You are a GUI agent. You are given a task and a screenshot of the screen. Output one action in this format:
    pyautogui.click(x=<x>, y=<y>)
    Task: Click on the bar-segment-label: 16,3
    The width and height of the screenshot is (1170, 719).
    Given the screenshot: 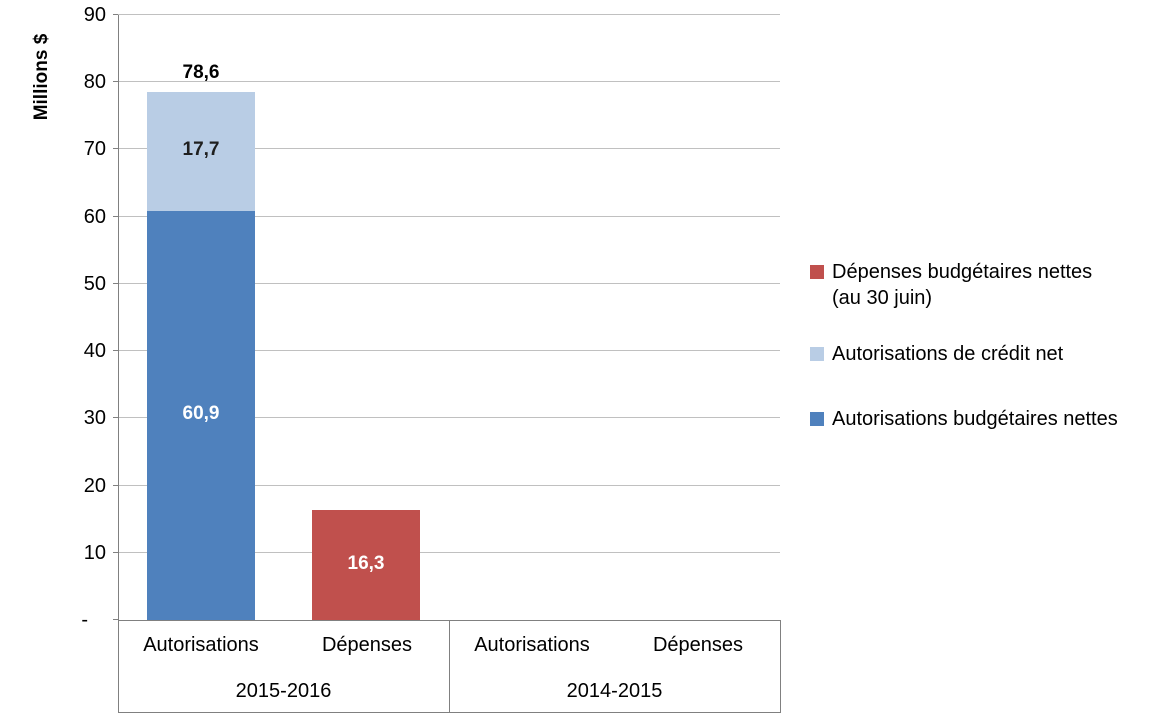 What is the action you would take?
    pyautogui.click(x=366, y=563)
    